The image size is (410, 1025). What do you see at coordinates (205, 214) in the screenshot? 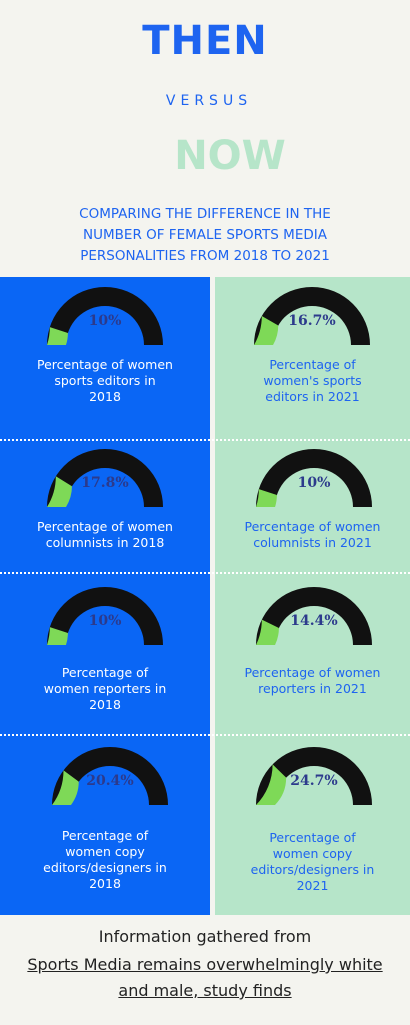
I see `subtitle-line-1: COMPARING THE DIFFERENCE IN THE` at bounding box center [205, 214].